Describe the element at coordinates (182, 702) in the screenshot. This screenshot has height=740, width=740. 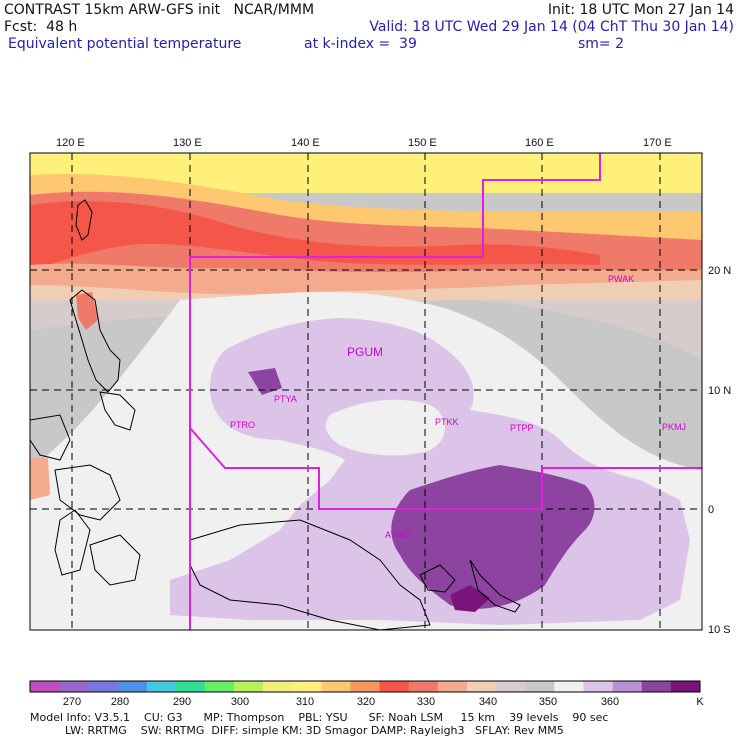
I see `colorbar-tick-label: 290` at that location.